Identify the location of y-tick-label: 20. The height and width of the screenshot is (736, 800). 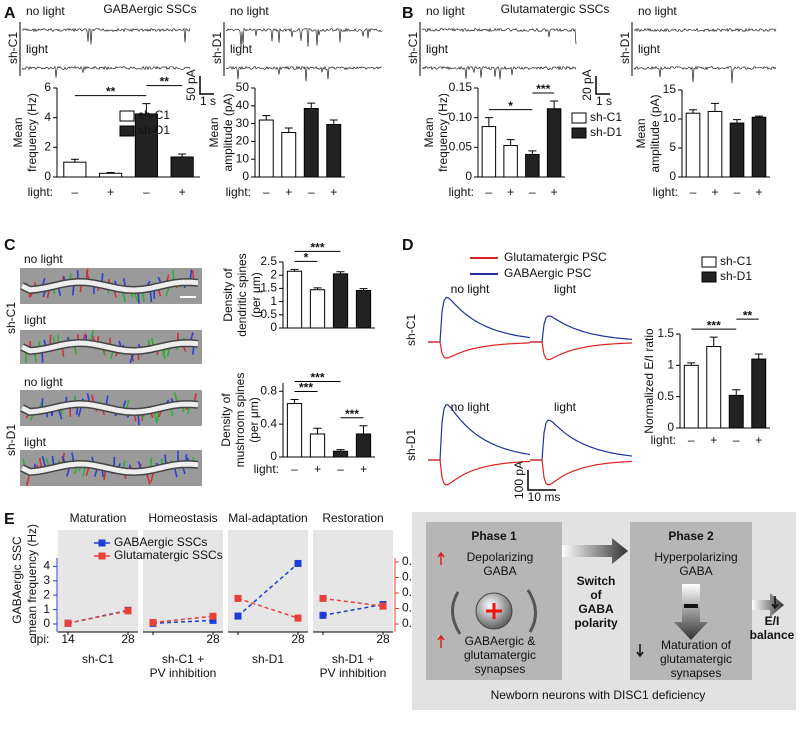
(243, 141).